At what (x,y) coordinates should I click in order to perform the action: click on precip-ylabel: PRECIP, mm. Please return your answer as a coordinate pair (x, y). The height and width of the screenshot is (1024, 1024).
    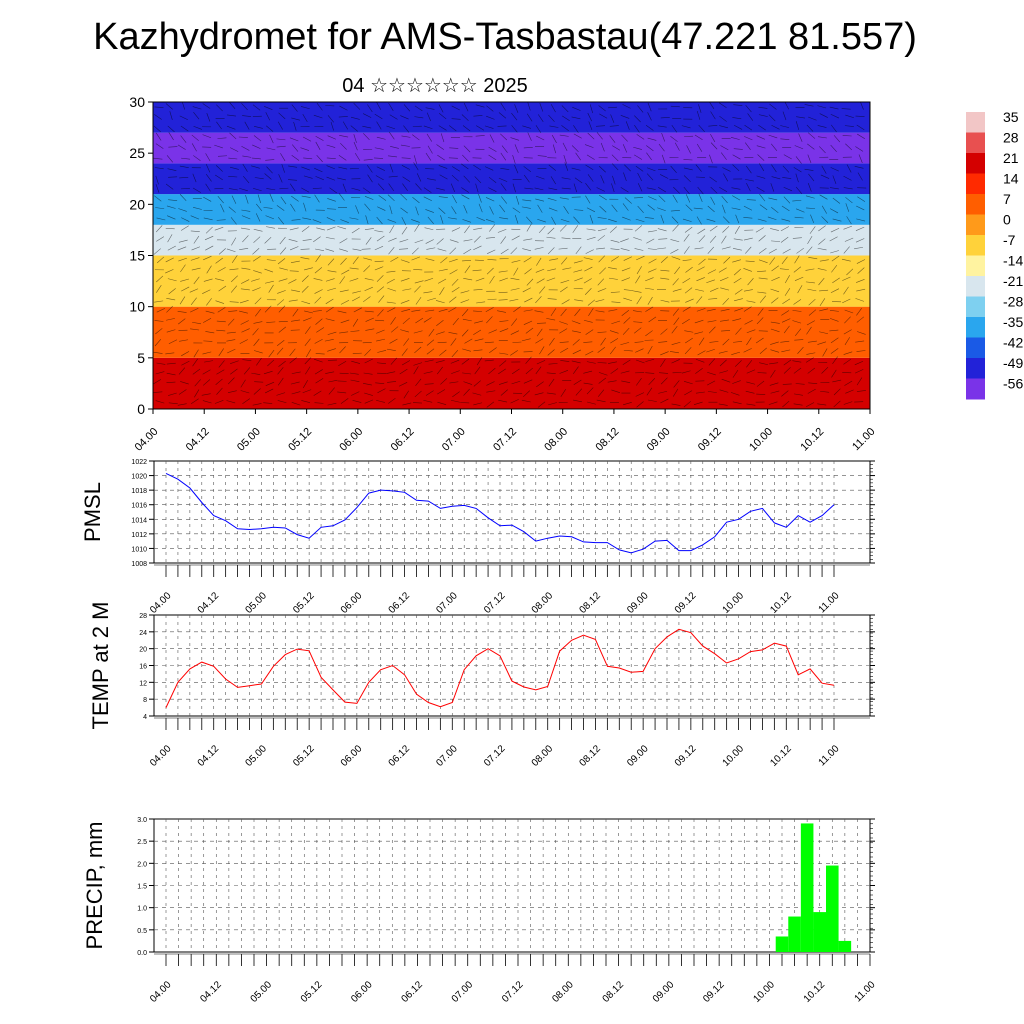
    Looking at the image, I should click on (94, 886).